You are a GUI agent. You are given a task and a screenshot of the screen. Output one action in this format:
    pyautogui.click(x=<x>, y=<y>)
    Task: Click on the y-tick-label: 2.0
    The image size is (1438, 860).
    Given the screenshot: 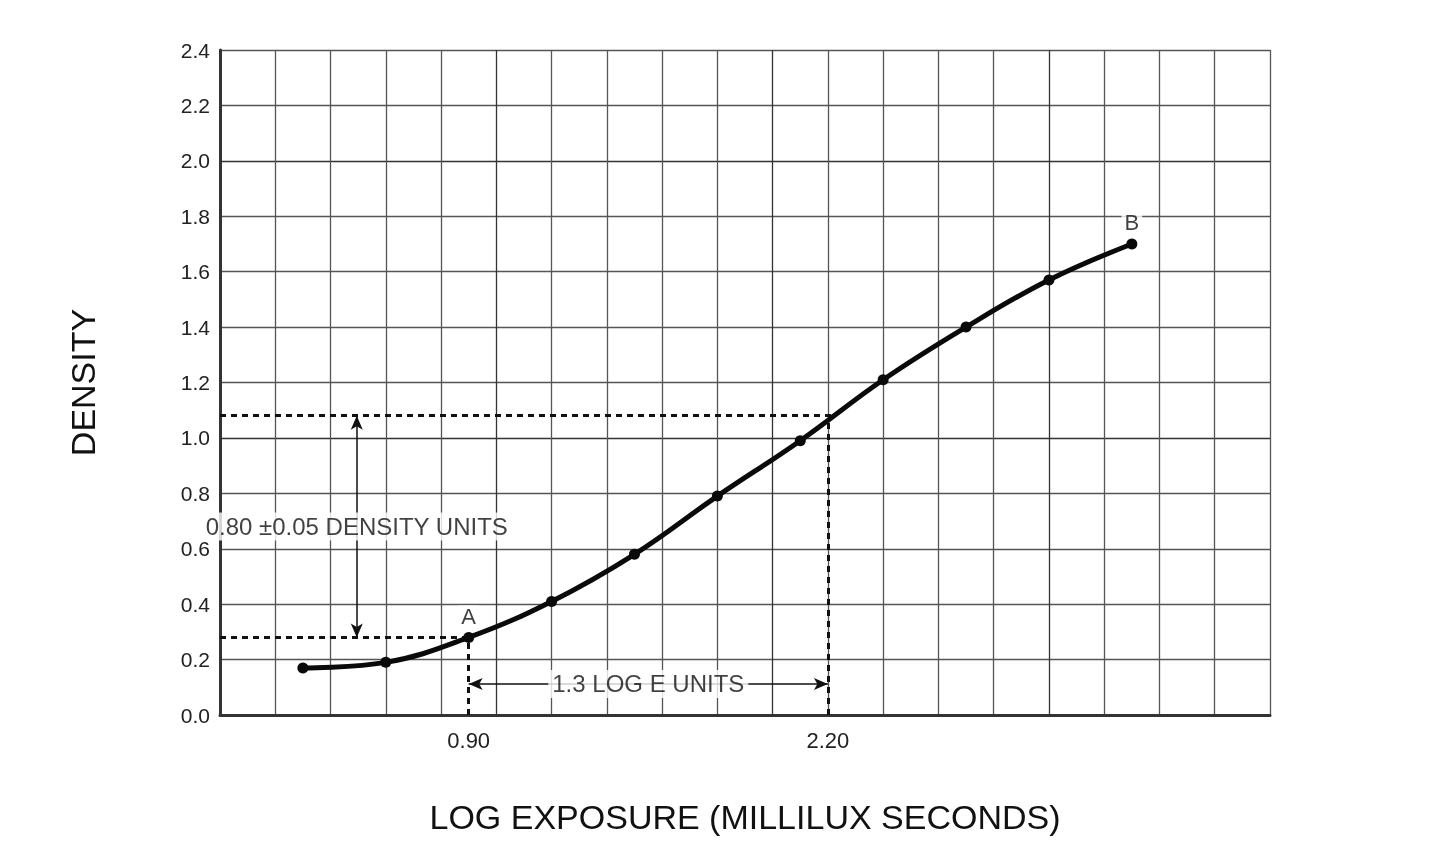 What is the action you would take?
    pyautogui.click(x=195, y=161)
    